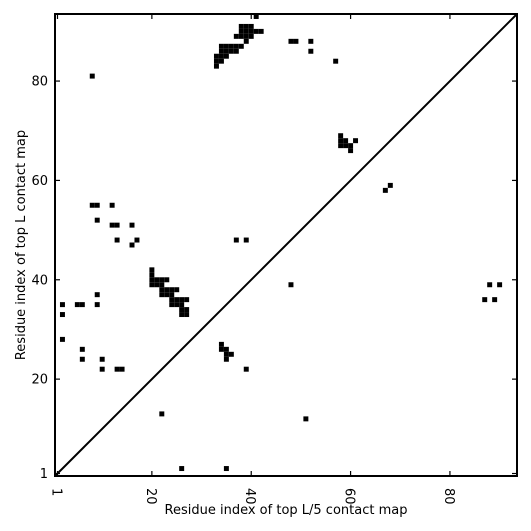 This screenshot has height=531, width=531. I want to click on y-tick-label: 60, so click(39, 181).